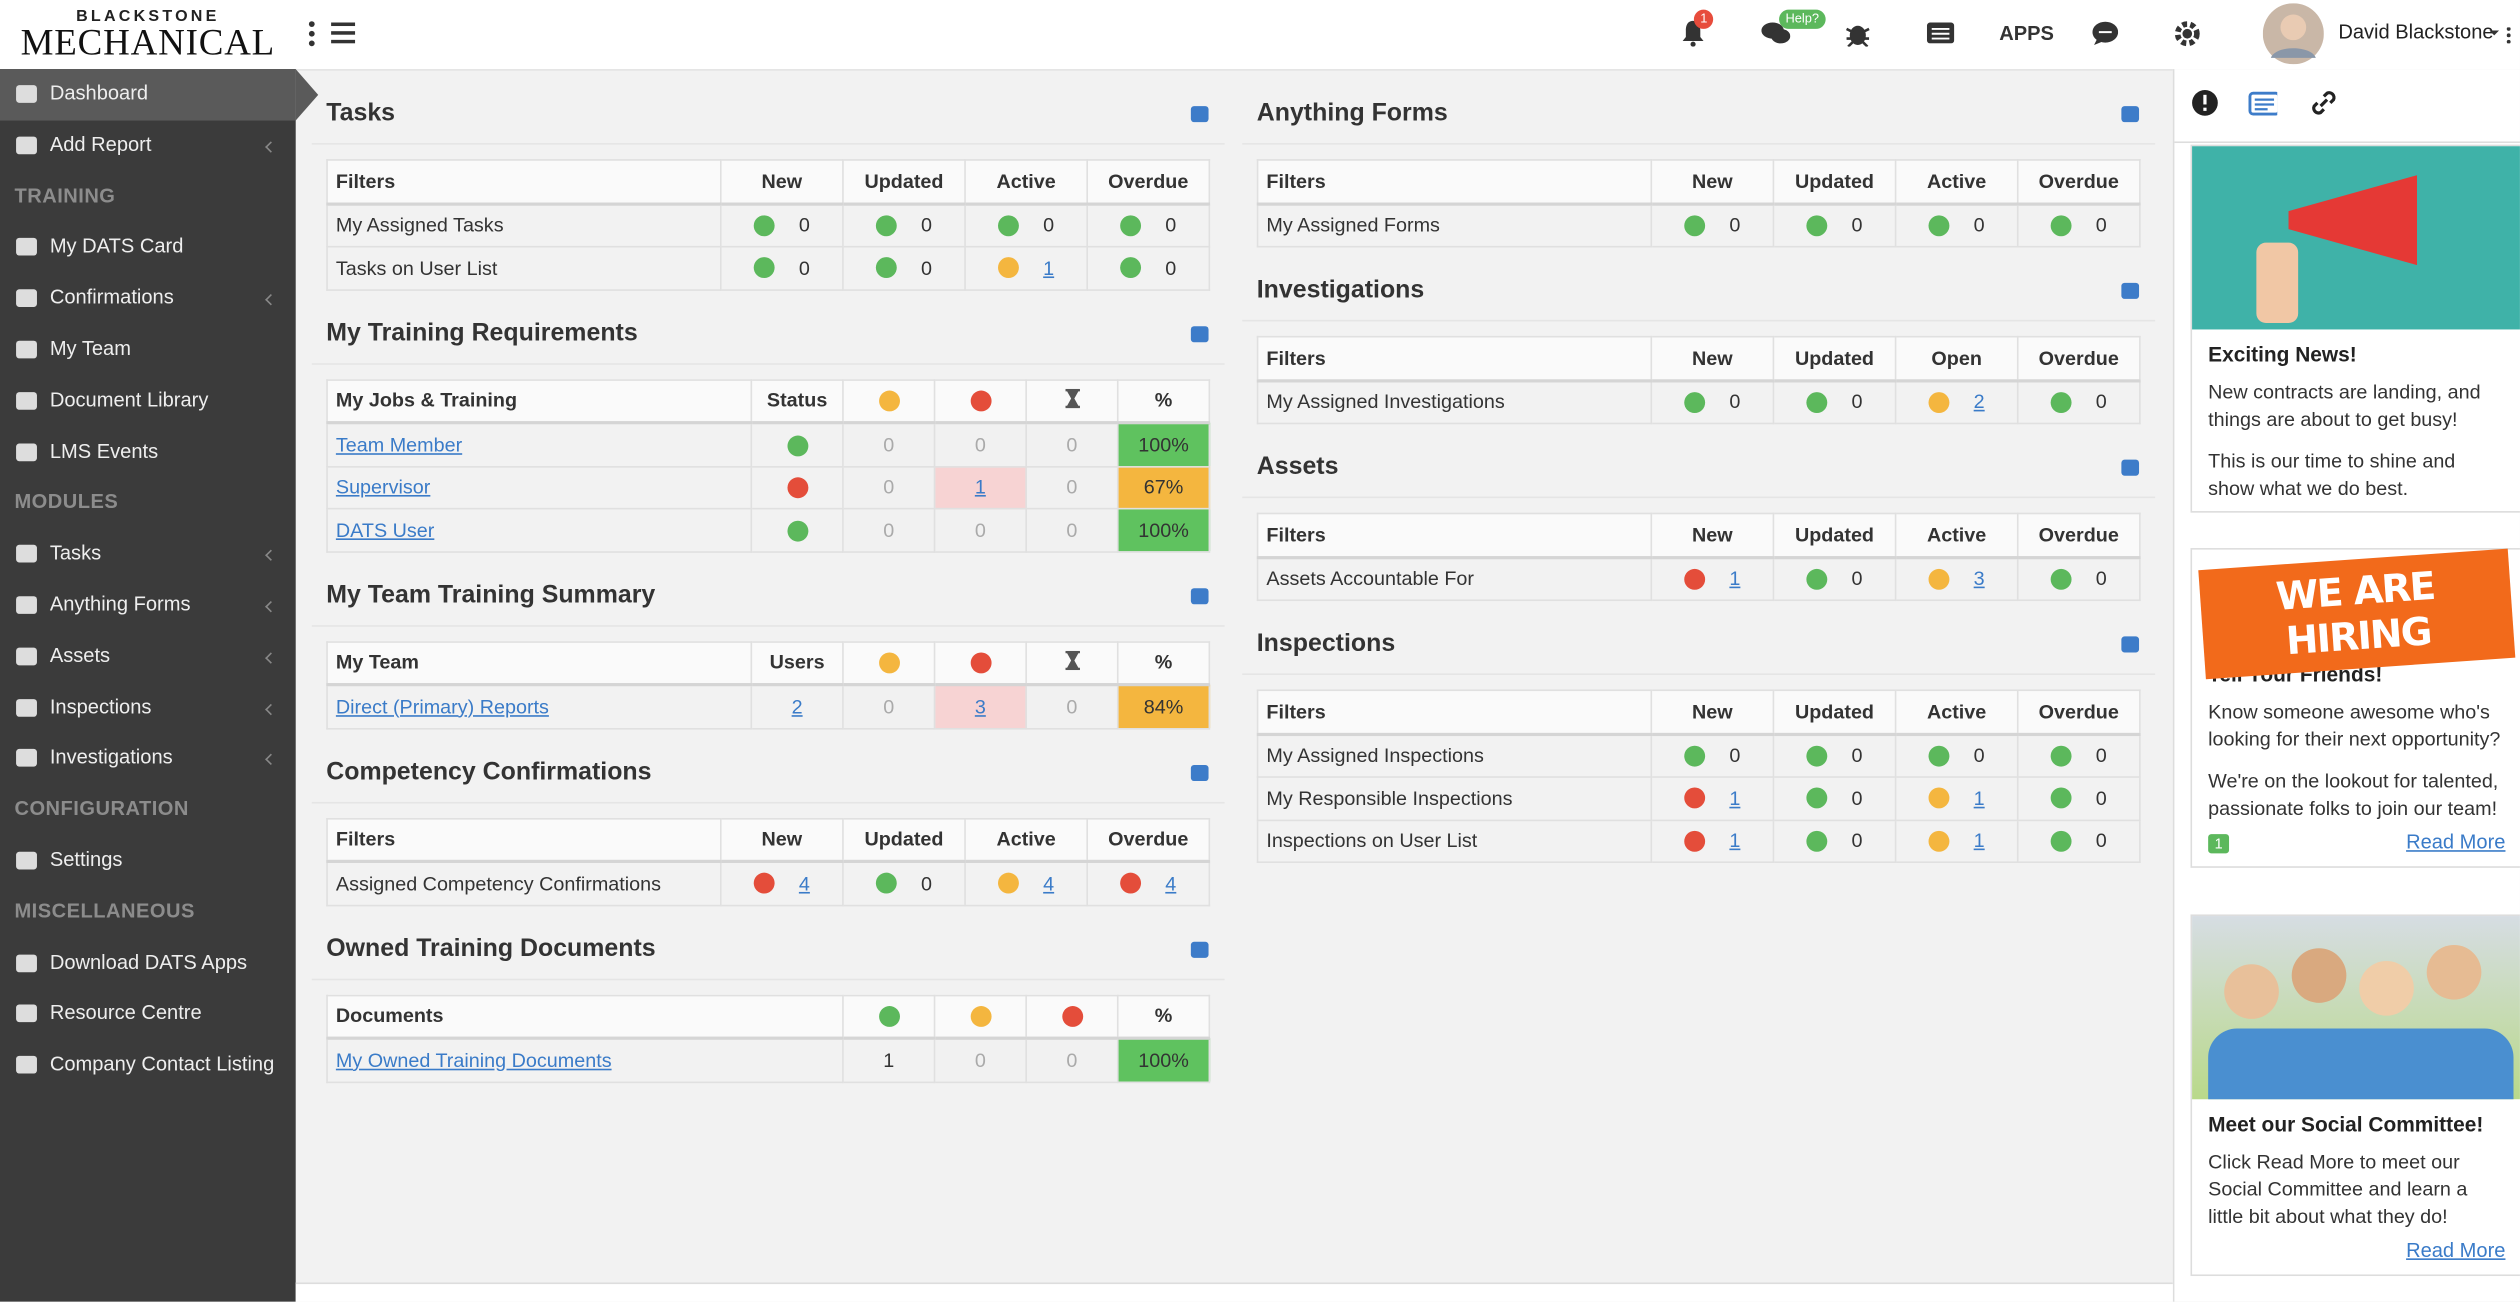 The width and height of the screenshot is (2520, 1302). What do you see at coordinates (539, 663) in the screenshot?
I see `column-header: My Team` at bounding box center [539, 663].